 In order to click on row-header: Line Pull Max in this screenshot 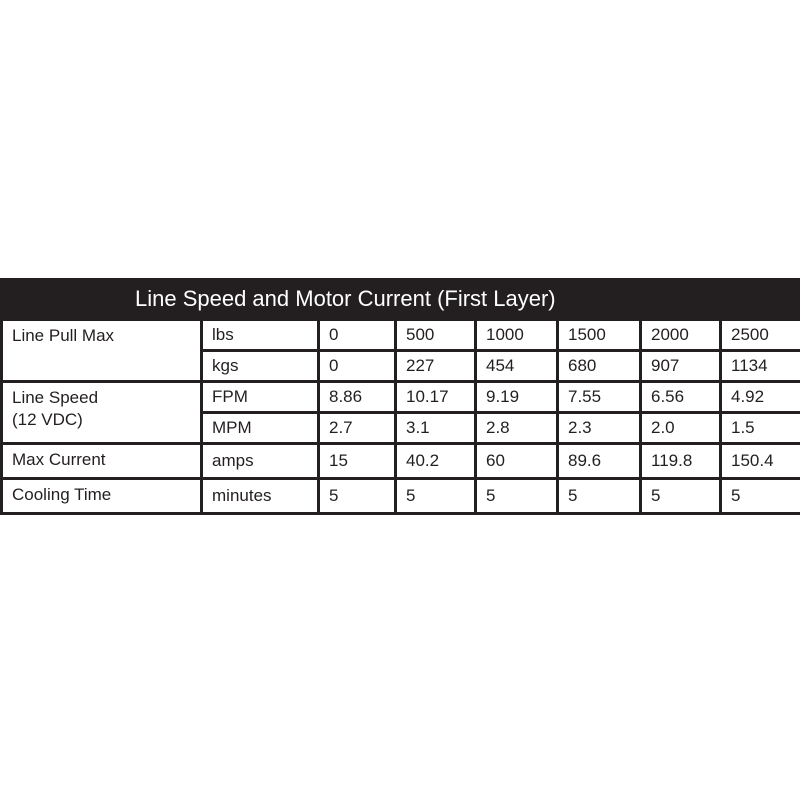, I will do `click(101, 350)`.